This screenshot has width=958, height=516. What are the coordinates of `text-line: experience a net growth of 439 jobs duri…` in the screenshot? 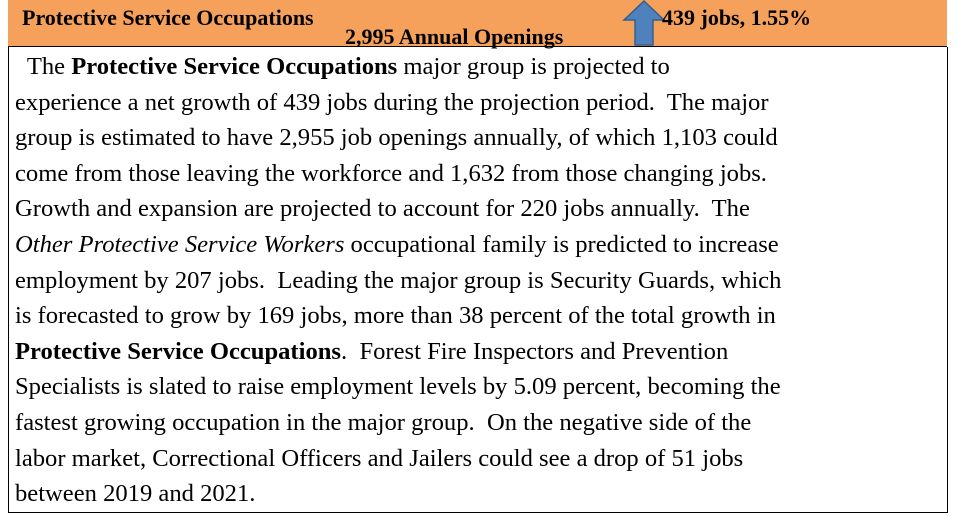 It's located at (398, 103).